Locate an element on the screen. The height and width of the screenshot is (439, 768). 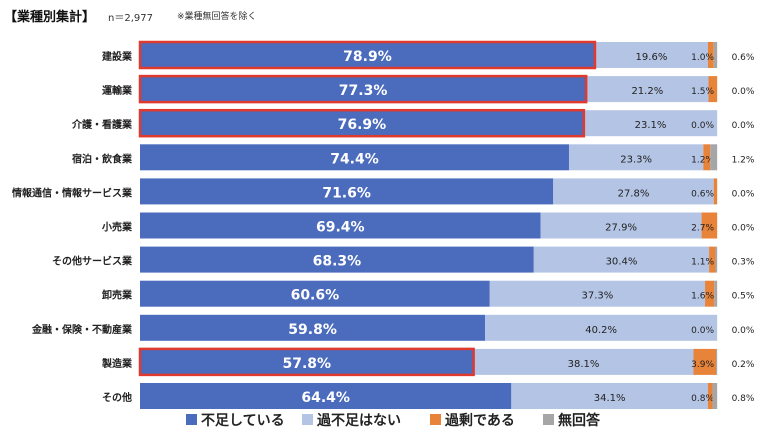
value-label: 0.5% is located at coordinates (743, 297).